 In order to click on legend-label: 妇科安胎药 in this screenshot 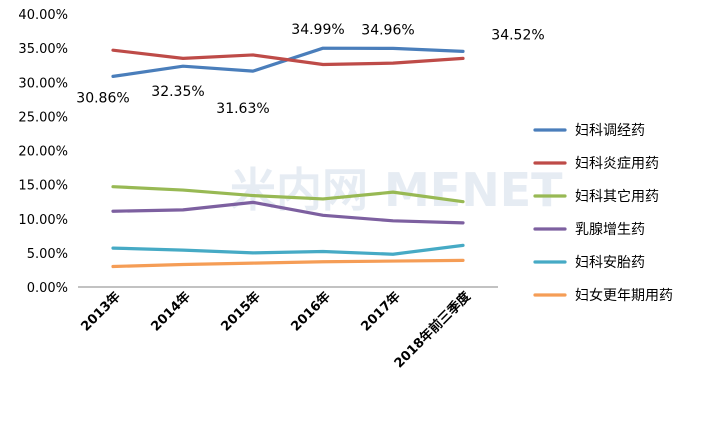, I will do `click(610, 262)`.